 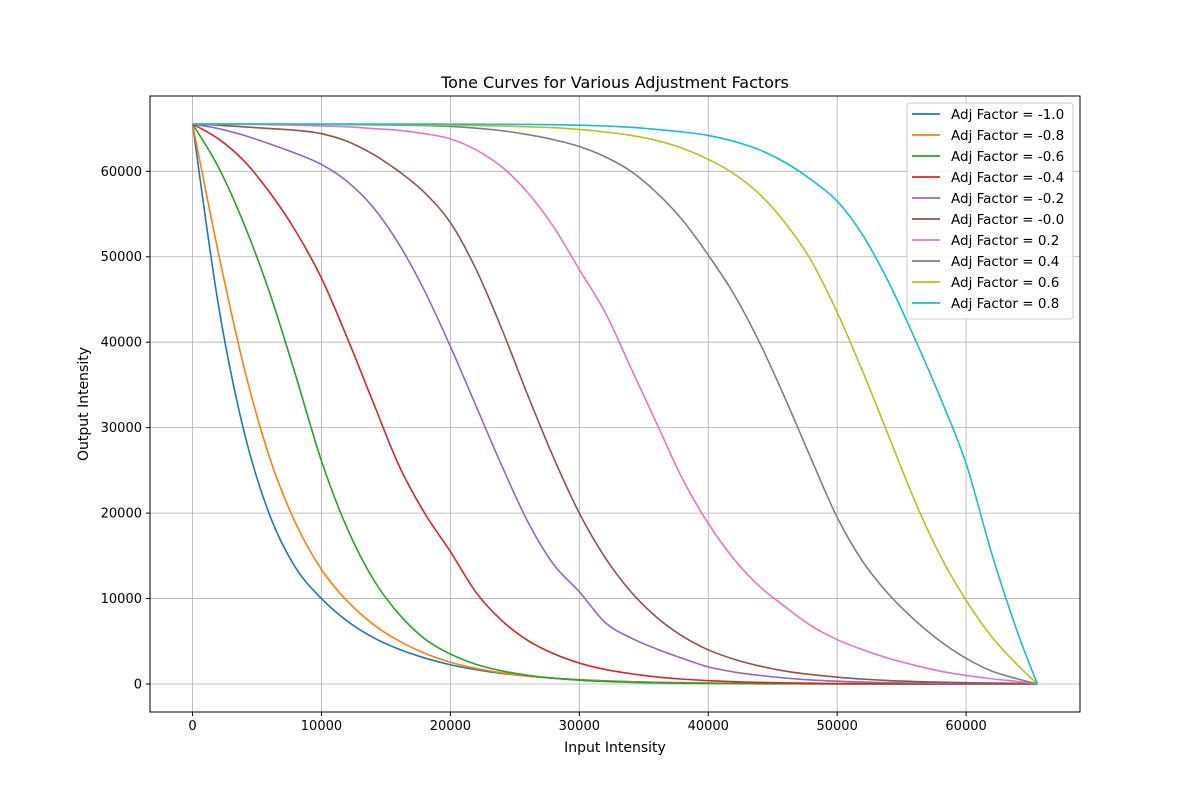 I want to click on legend-label: Adj Factor = -0.2, so click(x=1007, y=199).